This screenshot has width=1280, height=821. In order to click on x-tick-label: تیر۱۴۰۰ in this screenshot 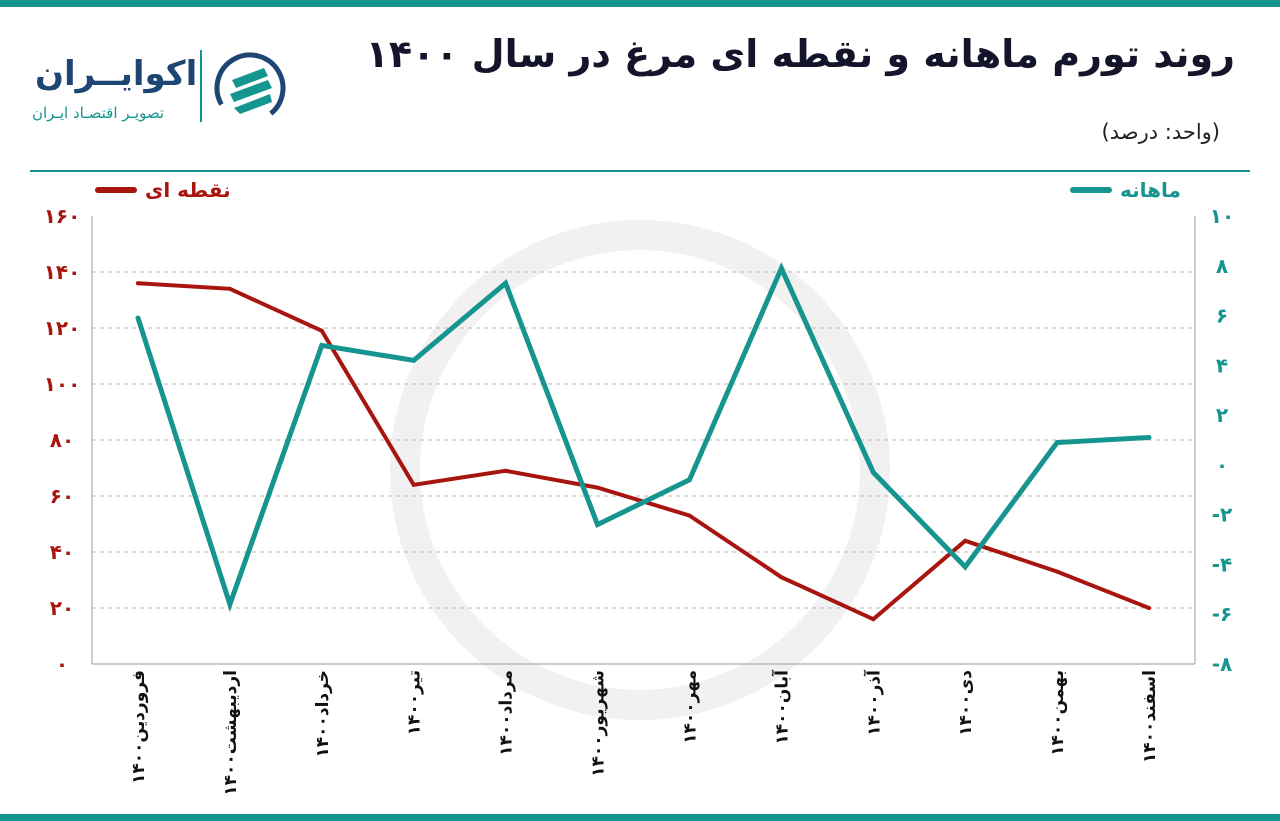, I will do `click(415, 702)`.